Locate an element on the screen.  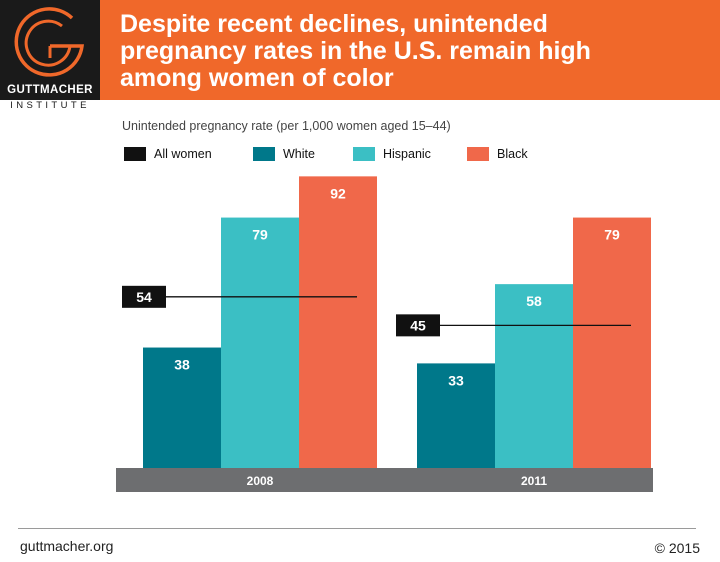
bar-black-2008 is located at coordinates (338, 322).